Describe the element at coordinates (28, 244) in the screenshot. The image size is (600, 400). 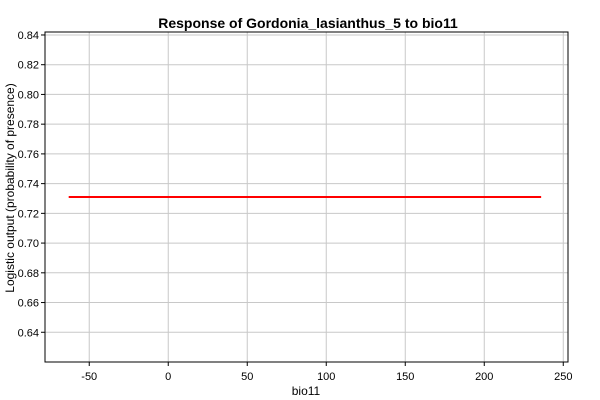
I see `y-tick-label: 0.70` at that location.